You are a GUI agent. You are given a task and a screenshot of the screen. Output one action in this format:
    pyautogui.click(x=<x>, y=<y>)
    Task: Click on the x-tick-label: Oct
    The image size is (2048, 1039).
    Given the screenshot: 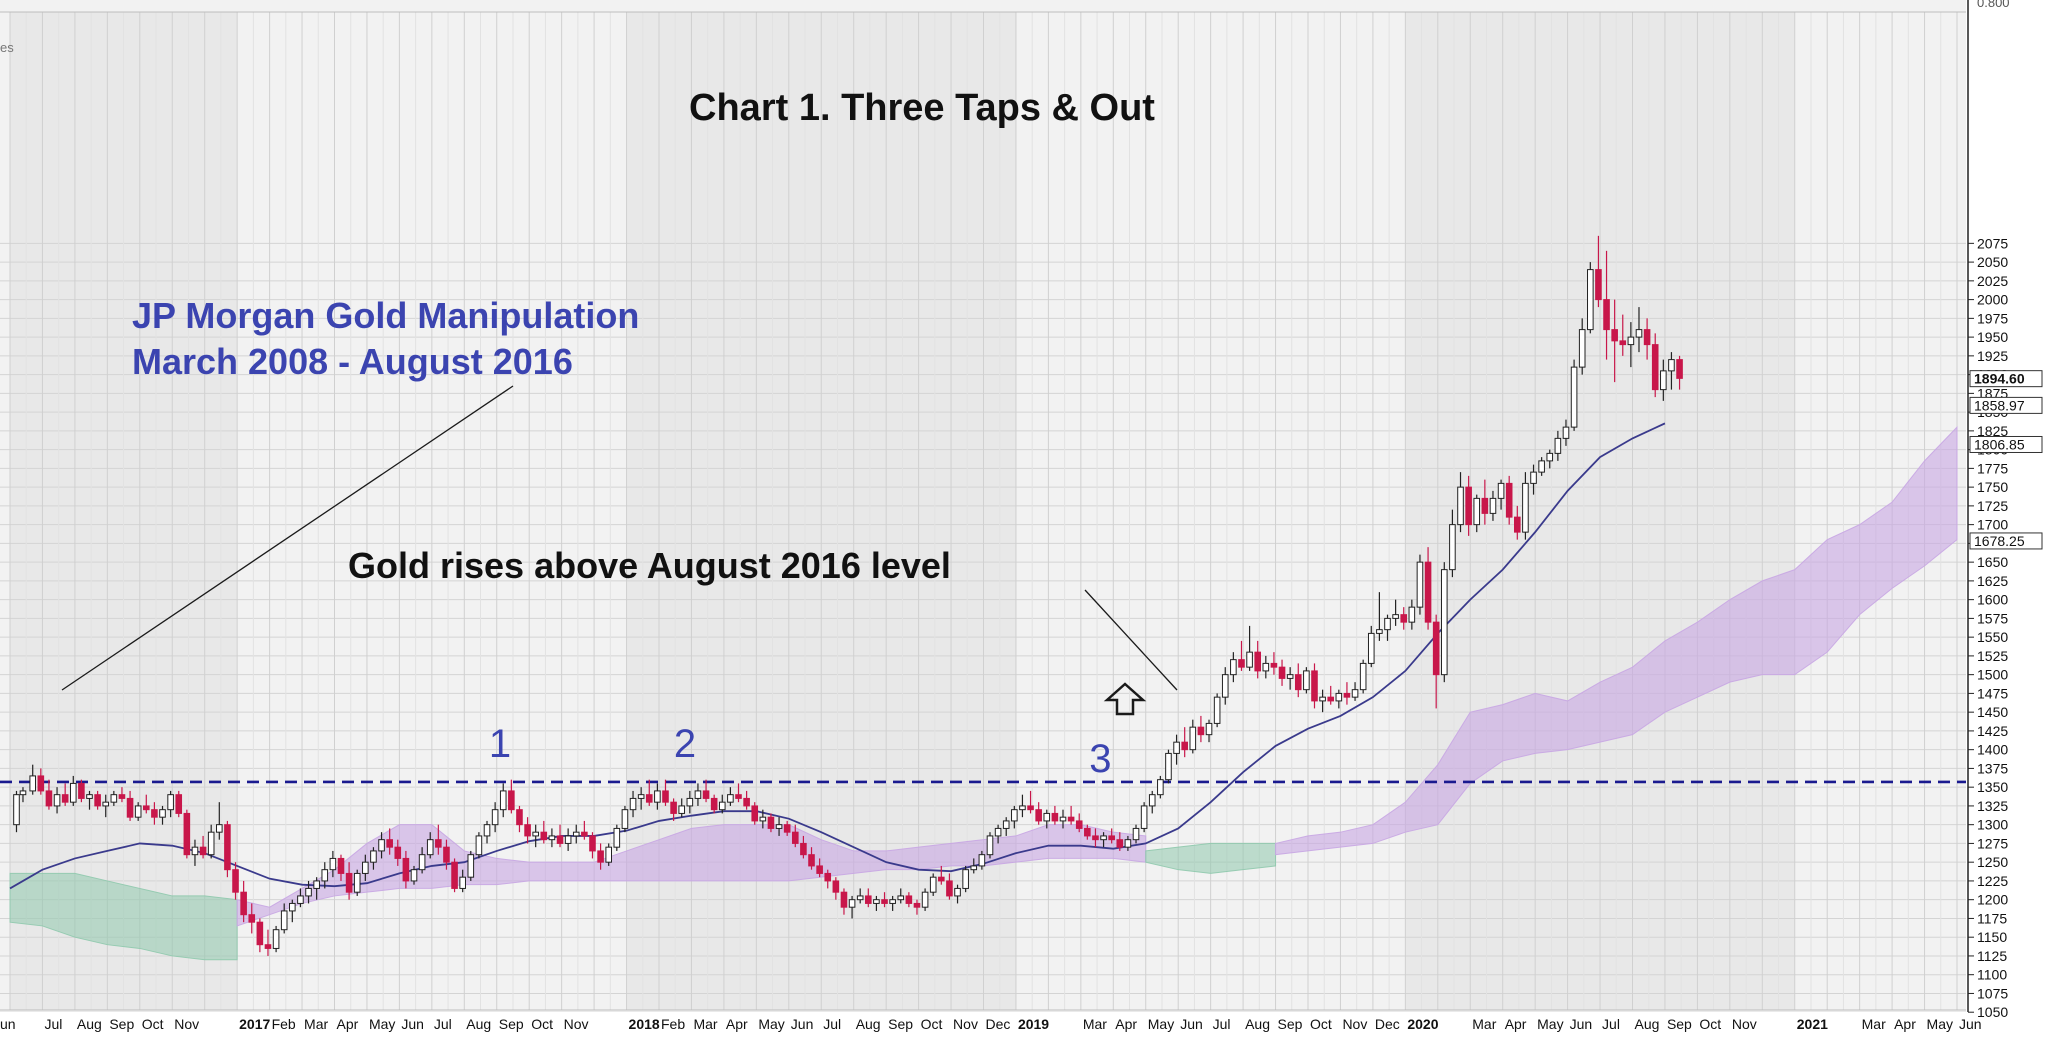 What is the action you would take?
    pyautogui.click(x=932, y=1024)
    